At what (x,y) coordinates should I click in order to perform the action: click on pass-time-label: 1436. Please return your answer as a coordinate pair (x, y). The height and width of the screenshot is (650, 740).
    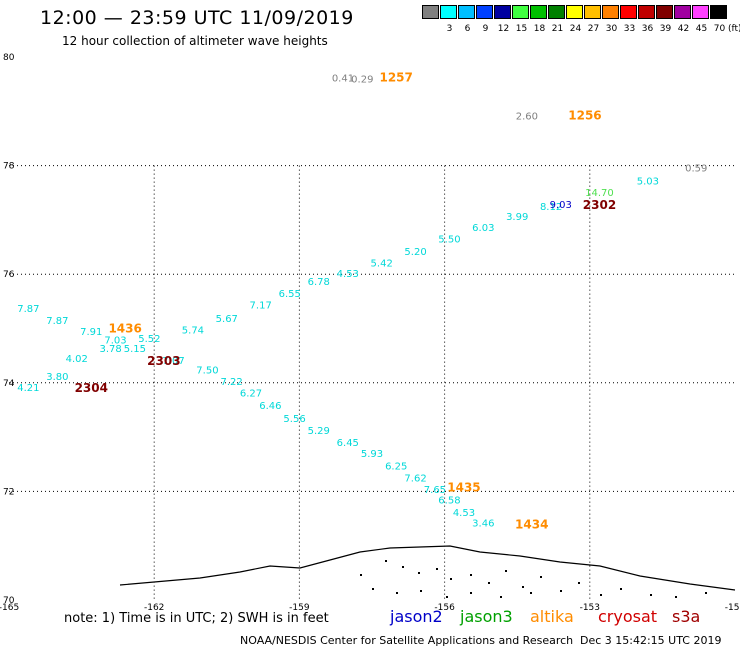
    Looking at the image, I should click on (124, 328).